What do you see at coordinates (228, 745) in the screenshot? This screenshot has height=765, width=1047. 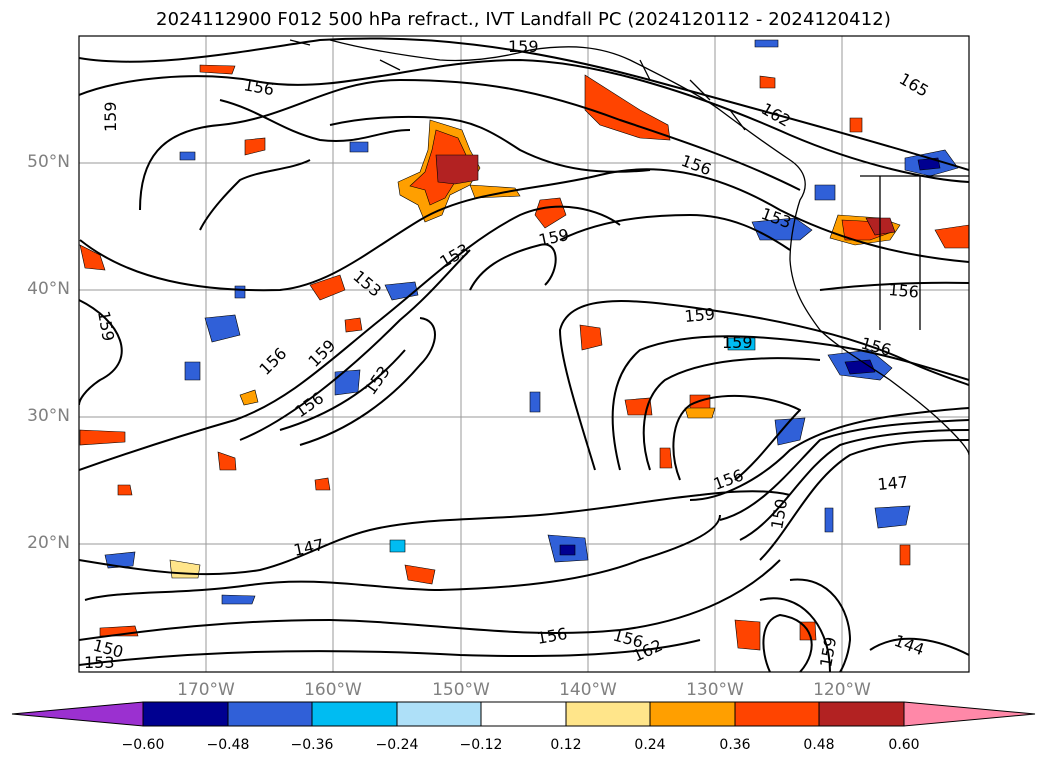 I see `colorbar-tick-label: −0.48` at bounding box center [228, 745].